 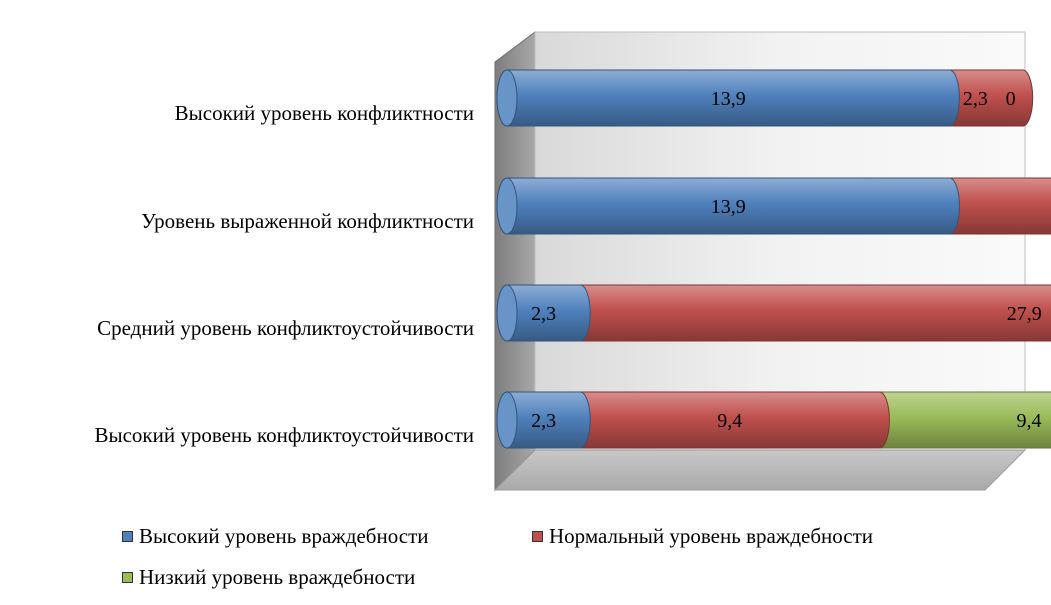 I want to click on data-label-1-2: 2,3, so click(x=975, y=99).